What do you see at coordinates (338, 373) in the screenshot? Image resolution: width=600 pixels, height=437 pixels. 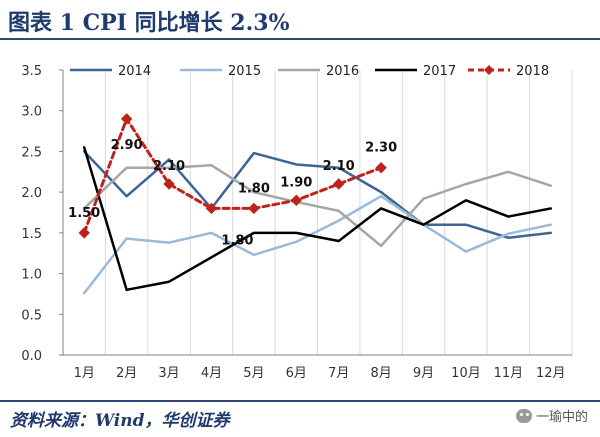 I see `x-tick-label: 7月` at bounding box center [338, 373].